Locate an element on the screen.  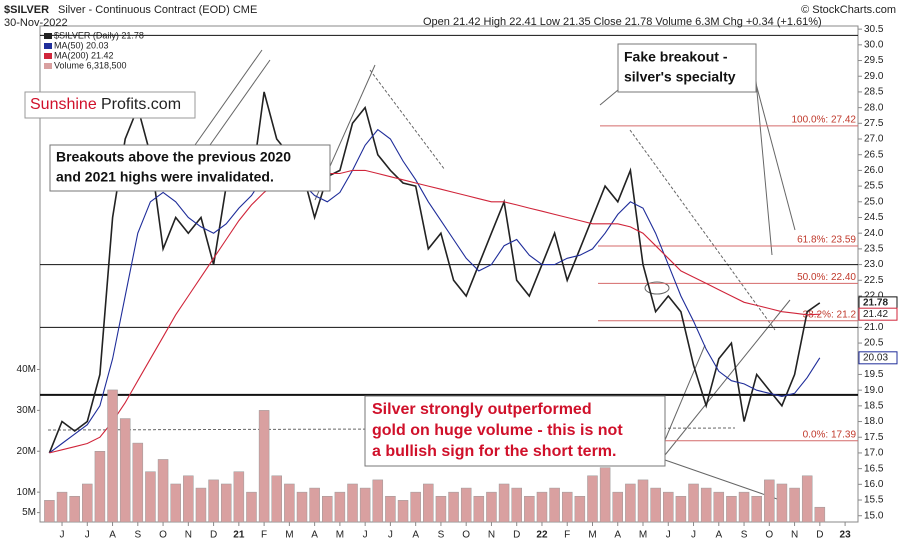
y-tick-label: 25.0 is located at coordinates (874, 201).